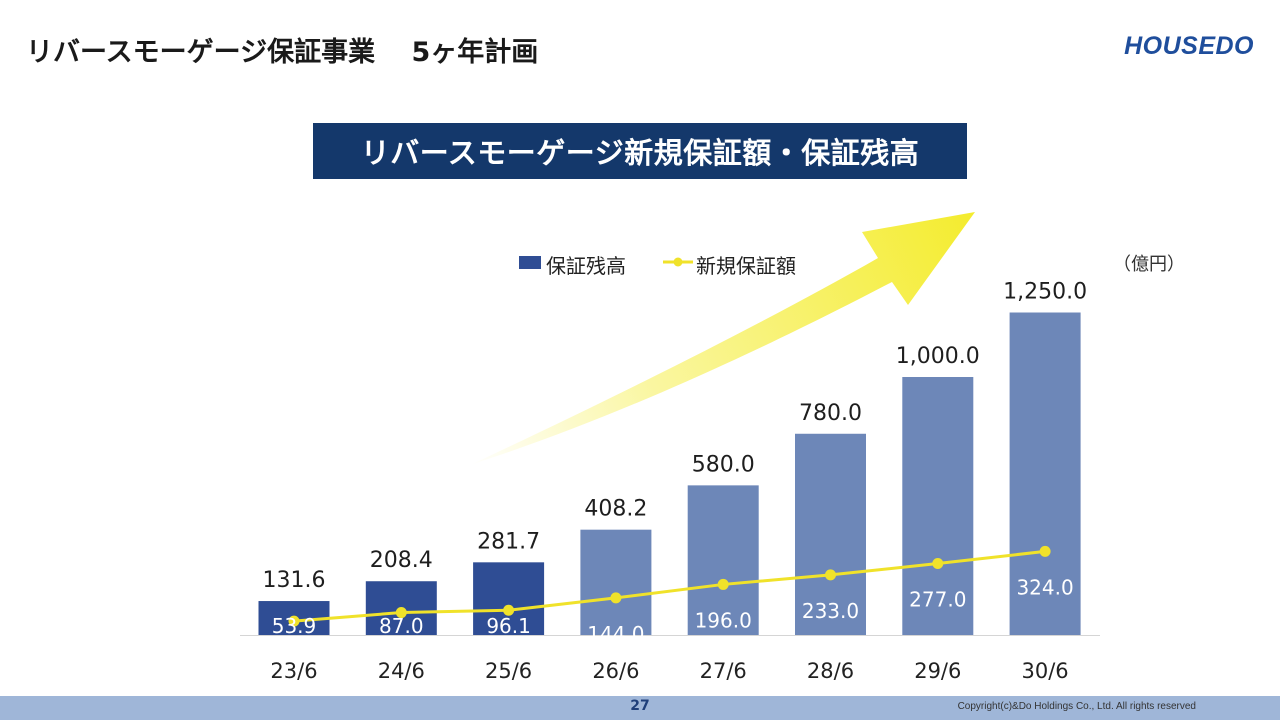 This screenshot has height=720, width=1280. I want to click on bar-value-label: 408.2, so click(615, 509).